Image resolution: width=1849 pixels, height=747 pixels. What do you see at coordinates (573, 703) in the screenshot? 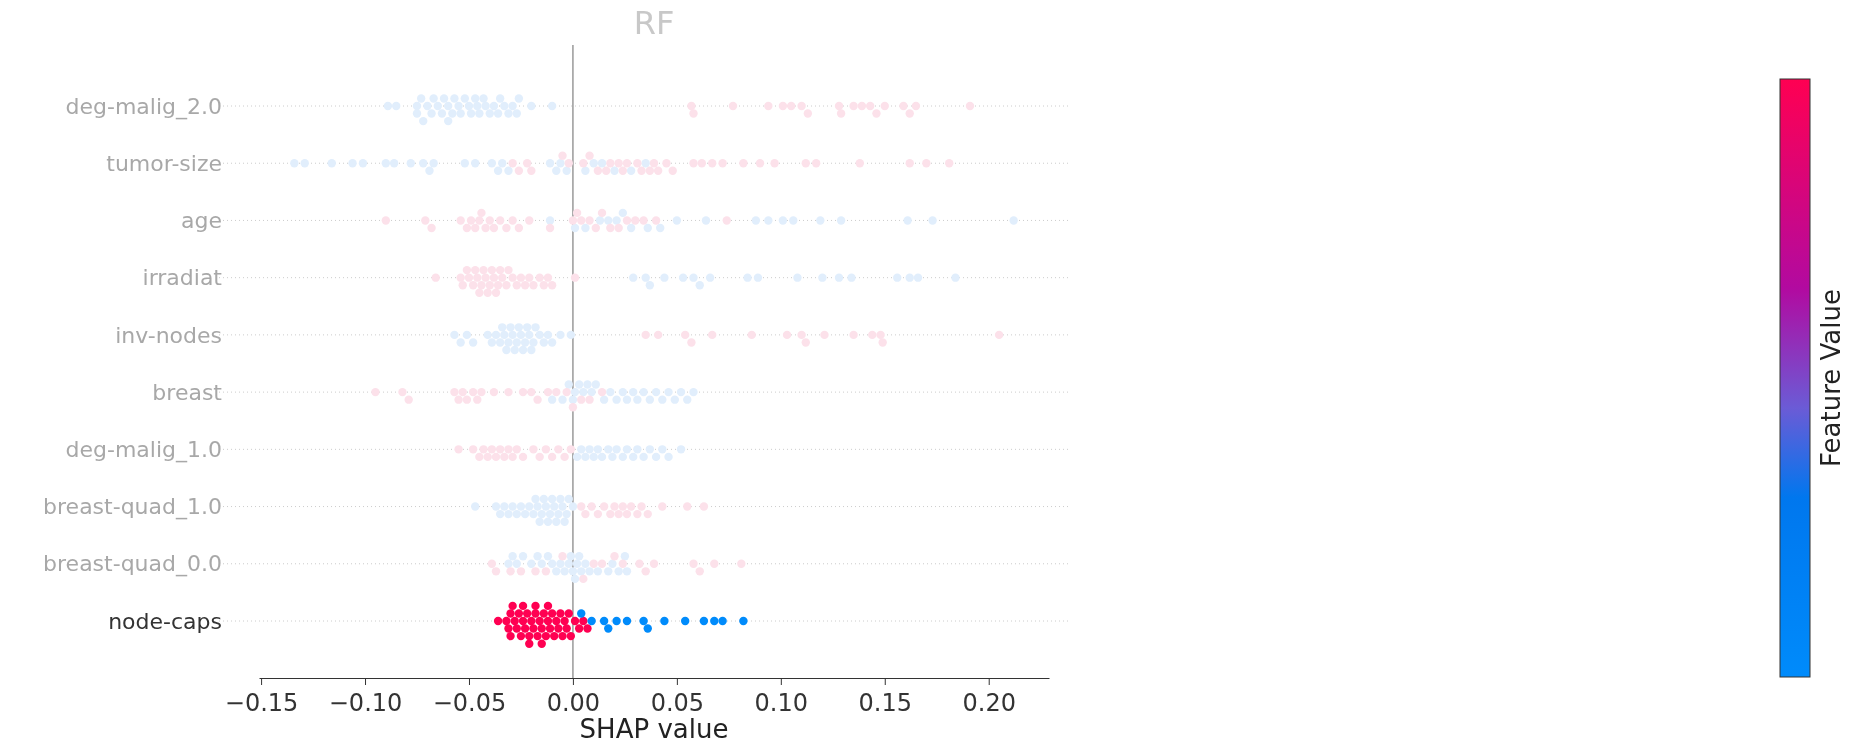
I see `x-tick-label: 0.00` at bounding box center [573, 703].